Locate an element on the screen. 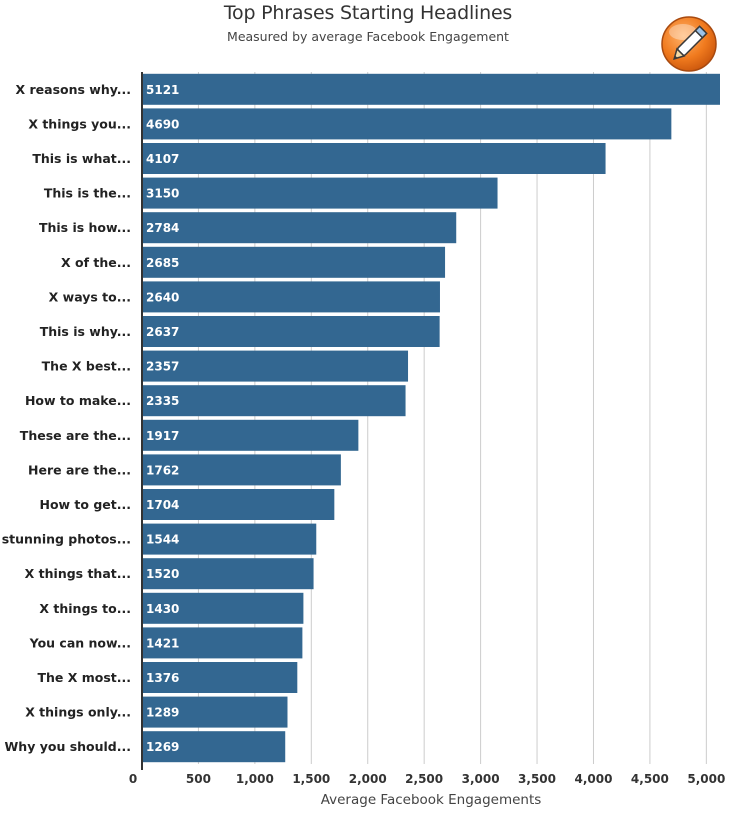  bar-value-label: 1289 is located at coordinates (162, 713).